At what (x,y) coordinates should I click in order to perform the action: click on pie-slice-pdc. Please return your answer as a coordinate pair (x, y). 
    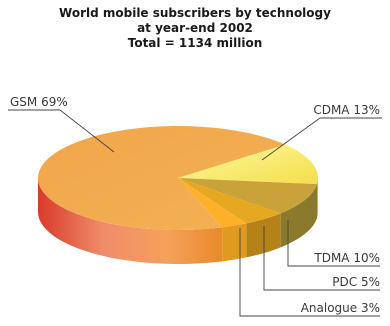
    Looking at the image, I should click on (229, 201).